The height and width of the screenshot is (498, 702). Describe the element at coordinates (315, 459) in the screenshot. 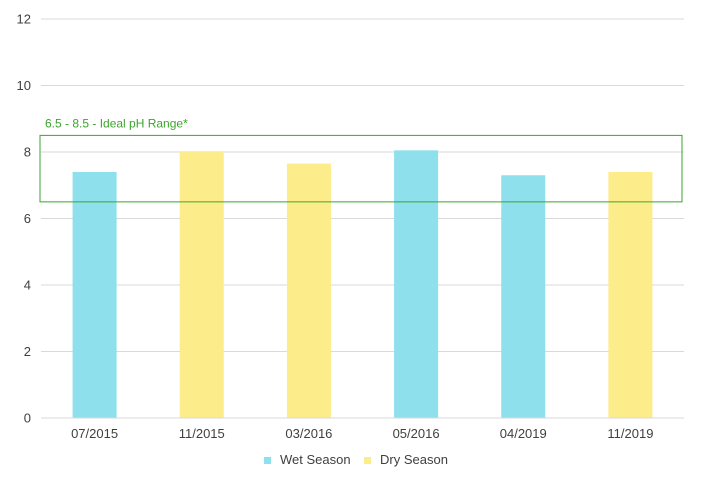

I see `legend-label: Wet Season` at that location.